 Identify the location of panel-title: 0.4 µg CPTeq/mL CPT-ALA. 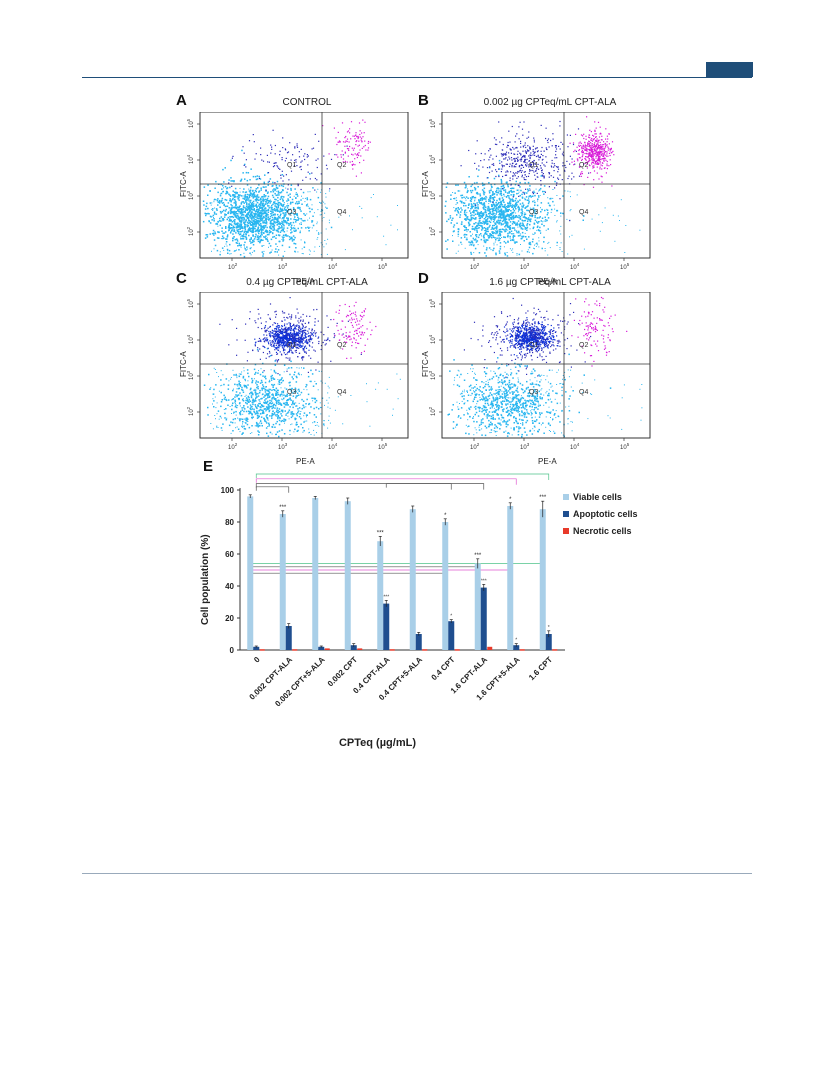
(307, 282).